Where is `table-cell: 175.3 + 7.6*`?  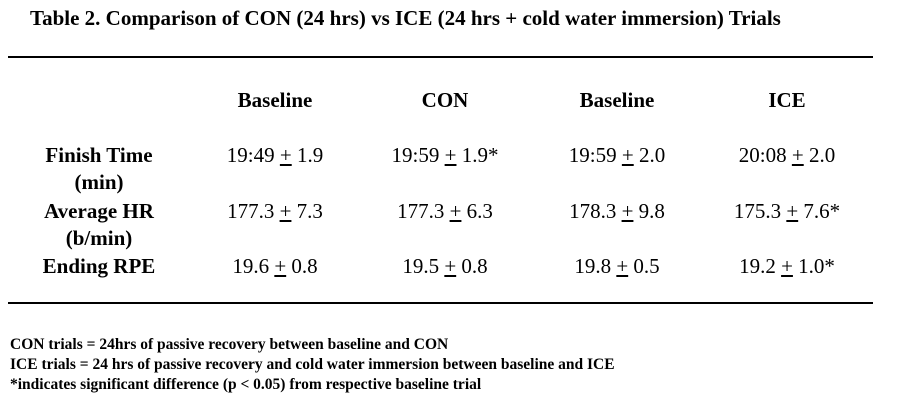 table-cell: 175.3 + 7.6* is located at coordinates (787, 211).